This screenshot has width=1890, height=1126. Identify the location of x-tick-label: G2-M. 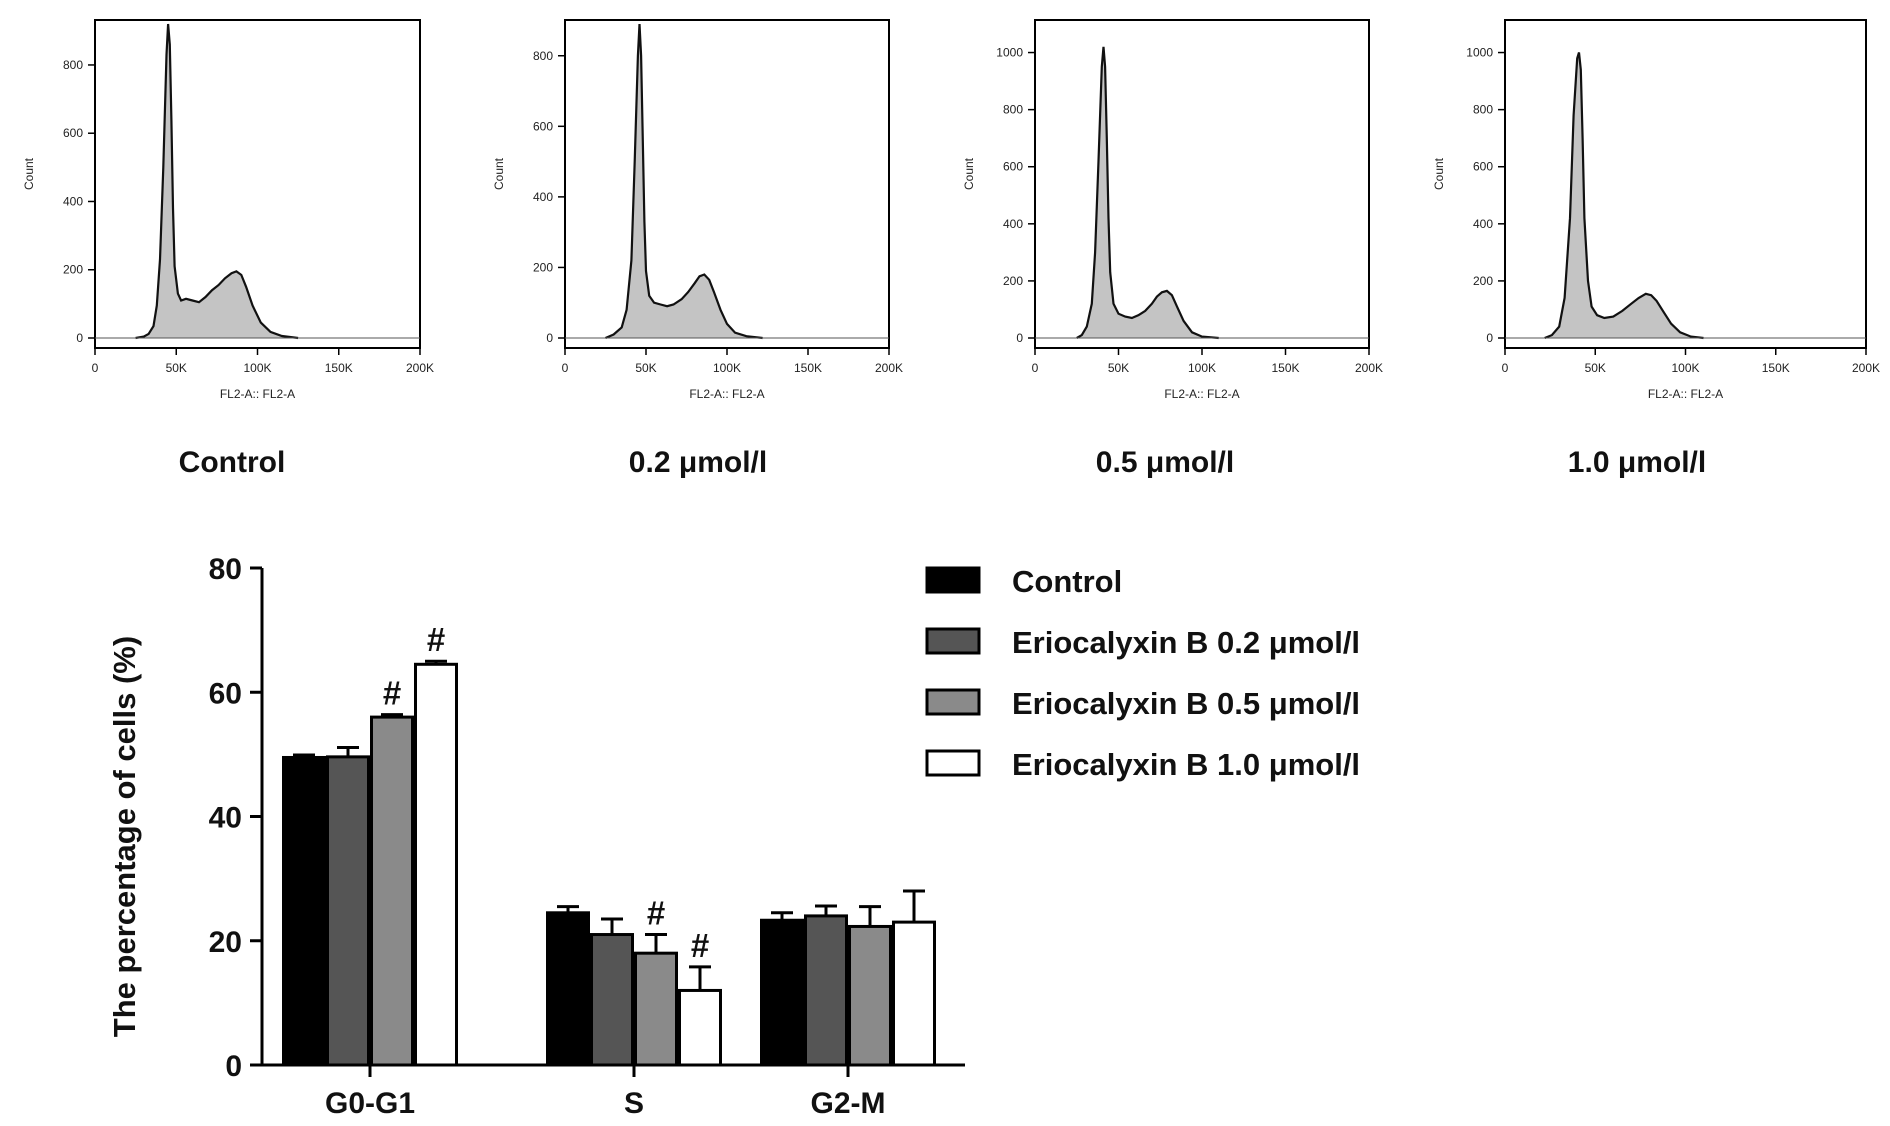
(848, 1103).